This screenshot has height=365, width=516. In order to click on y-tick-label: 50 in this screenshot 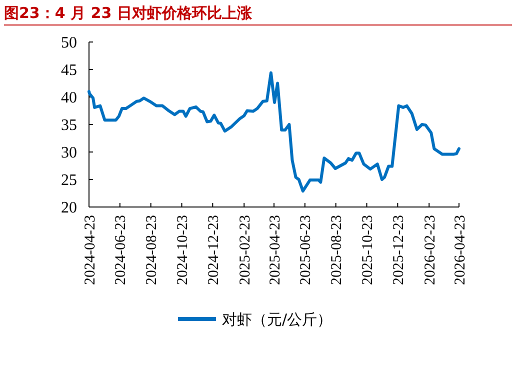, I will do `click(69, 43)`.